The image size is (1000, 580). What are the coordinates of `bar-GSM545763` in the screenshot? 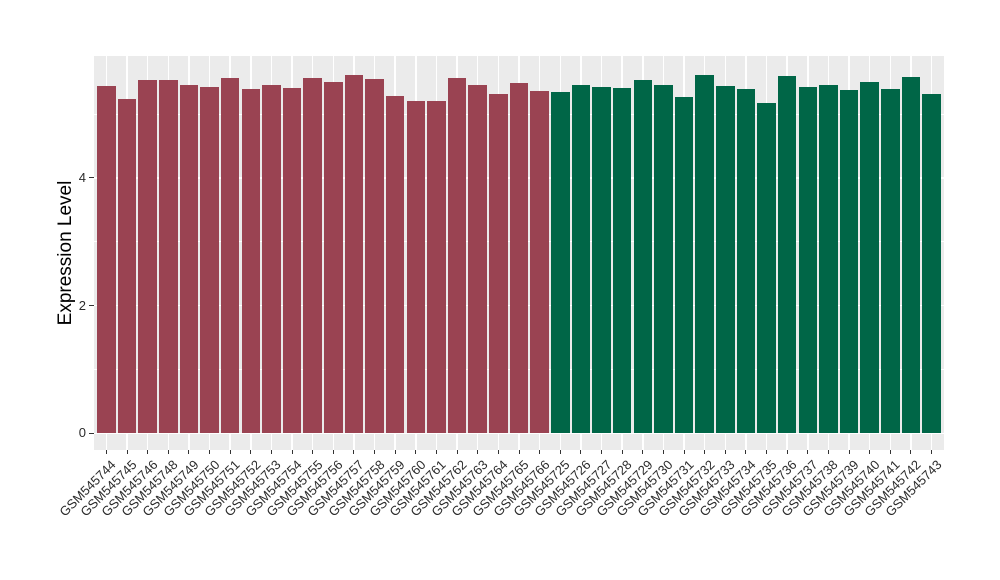 It's located at (478, 259).